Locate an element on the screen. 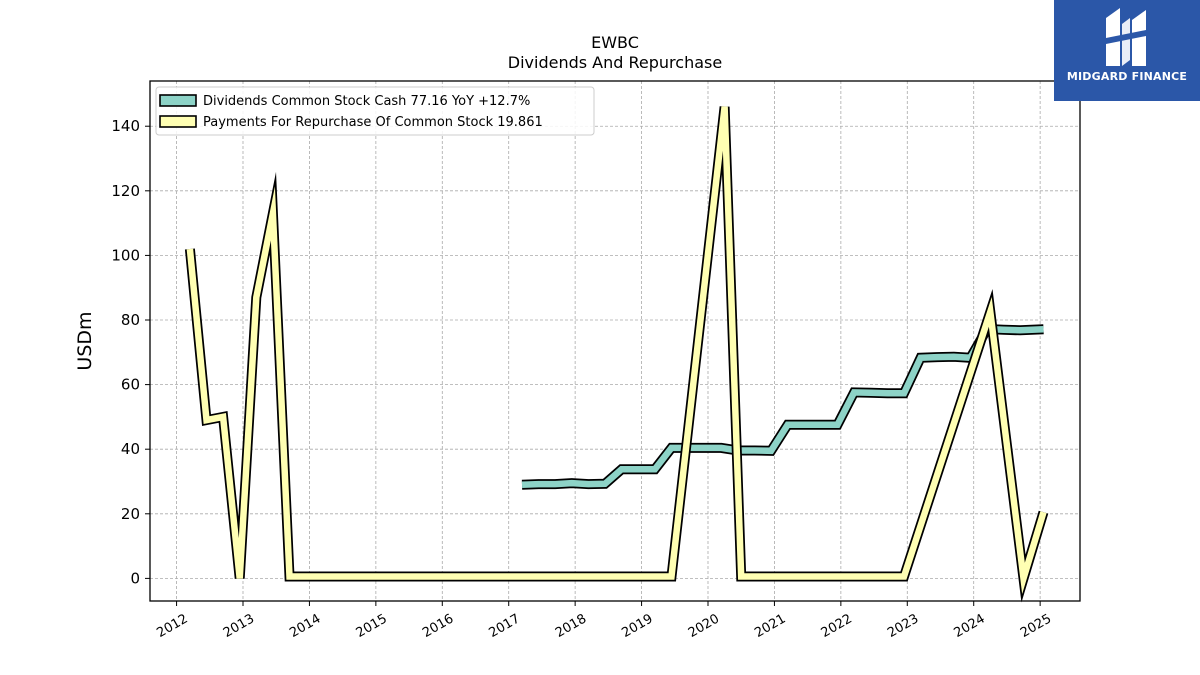 The width and height of the screenshot is (1200, 675). y-tick-label: 100 is located at coordinates (125, 255).